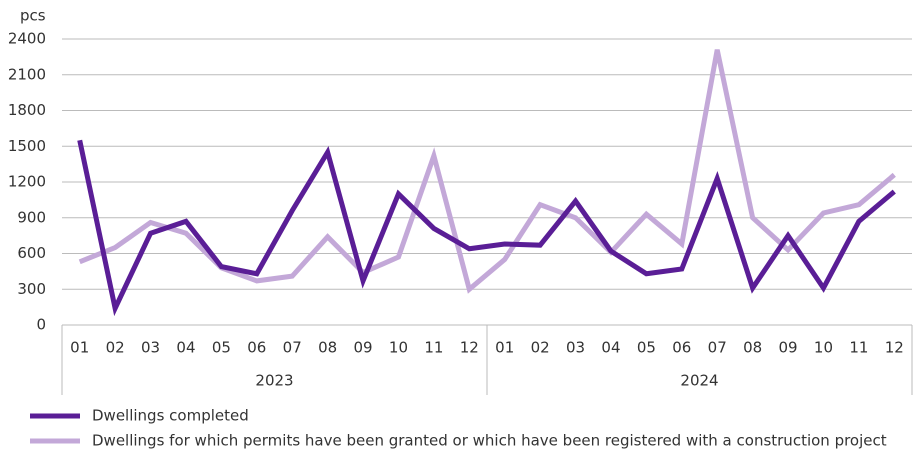 This screenshot has width=914, height=452. I want to click on y-tick-label: 900, so click(31, 217).